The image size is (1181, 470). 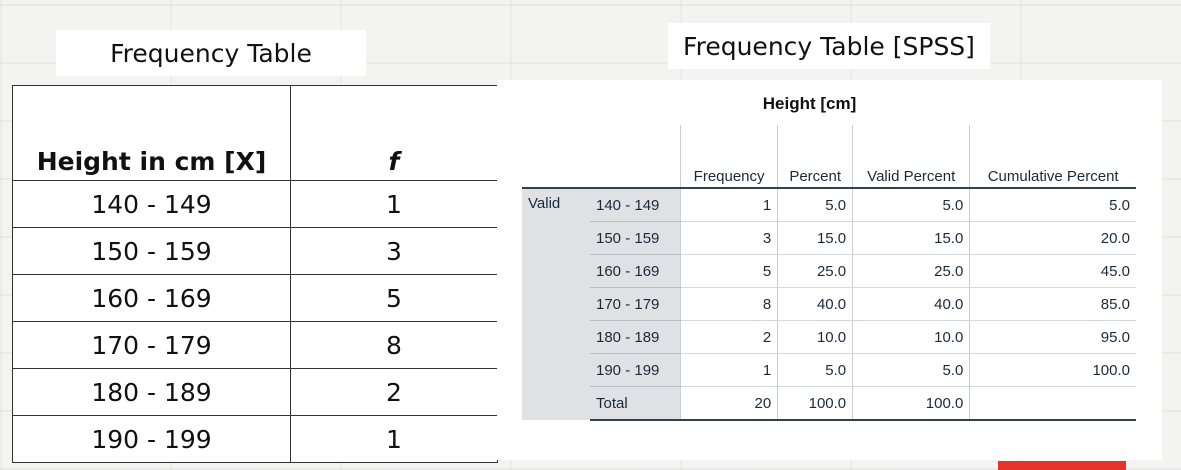 What do you see at coordinates (911, 337) in the screenshot?
I see `valid-percent-cell: 10.0` at bounding box center [911, 337].